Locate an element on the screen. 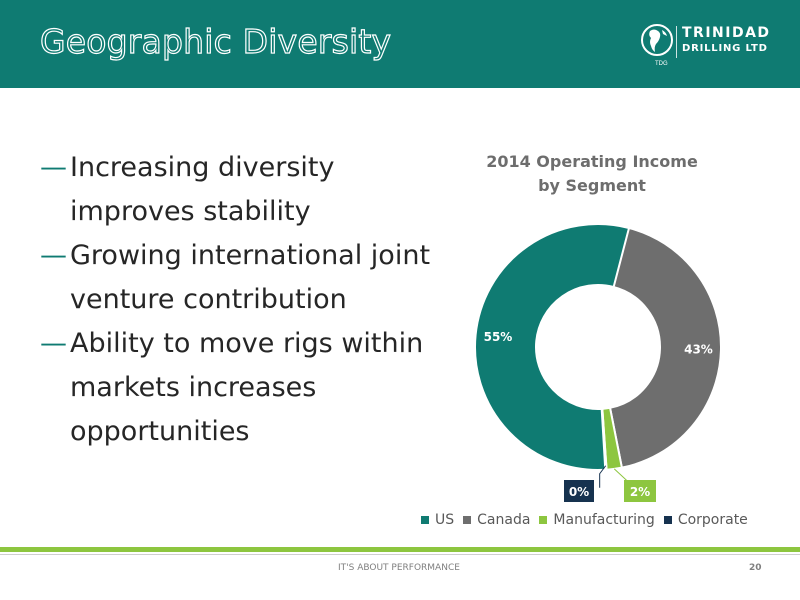  legend-label: Canada is located at coordinates (504, 520).